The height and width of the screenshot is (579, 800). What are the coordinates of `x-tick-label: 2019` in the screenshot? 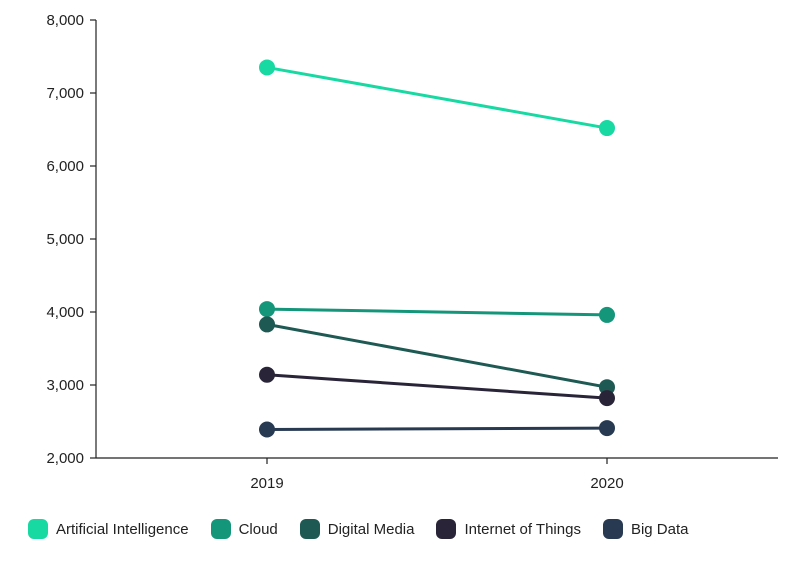 It's located at (266, 483).